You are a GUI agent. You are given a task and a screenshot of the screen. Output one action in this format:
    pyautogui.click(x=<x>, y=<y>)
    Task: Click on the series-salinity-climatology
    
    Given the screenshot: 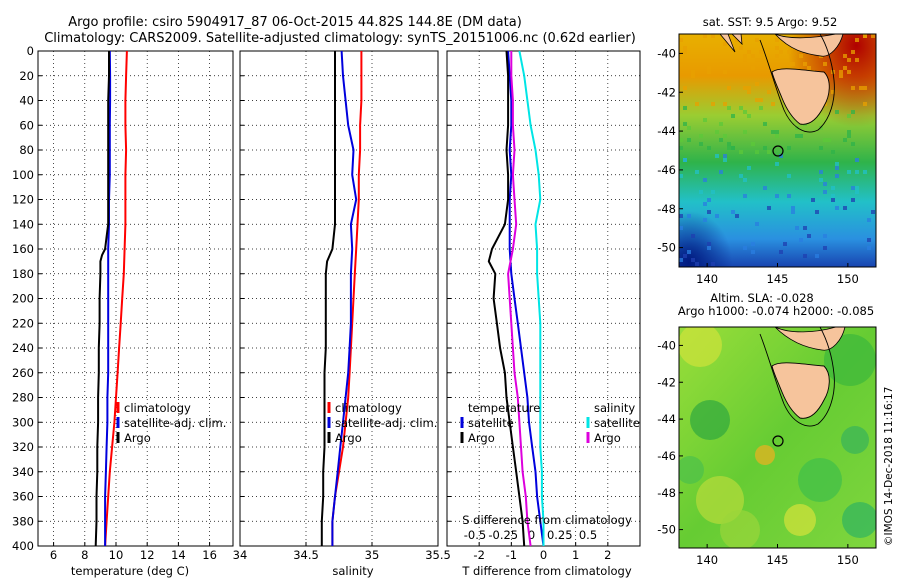 What is the action you would take?
    pyautogui.click(x=347, y=298)
    